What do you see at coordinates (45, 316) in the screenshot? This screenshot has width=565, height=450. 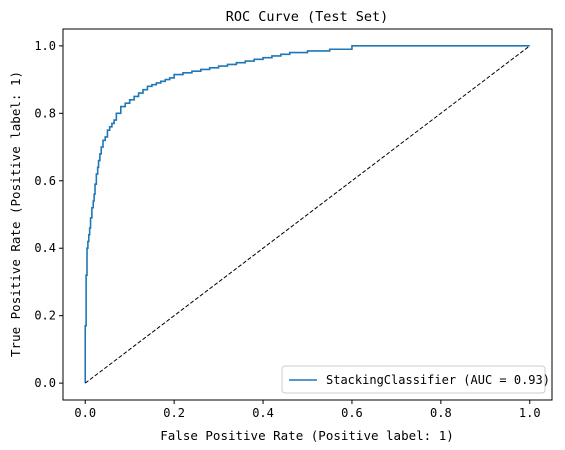 I see `y-tick-label: 0.2` at bounding box center [45, 316].